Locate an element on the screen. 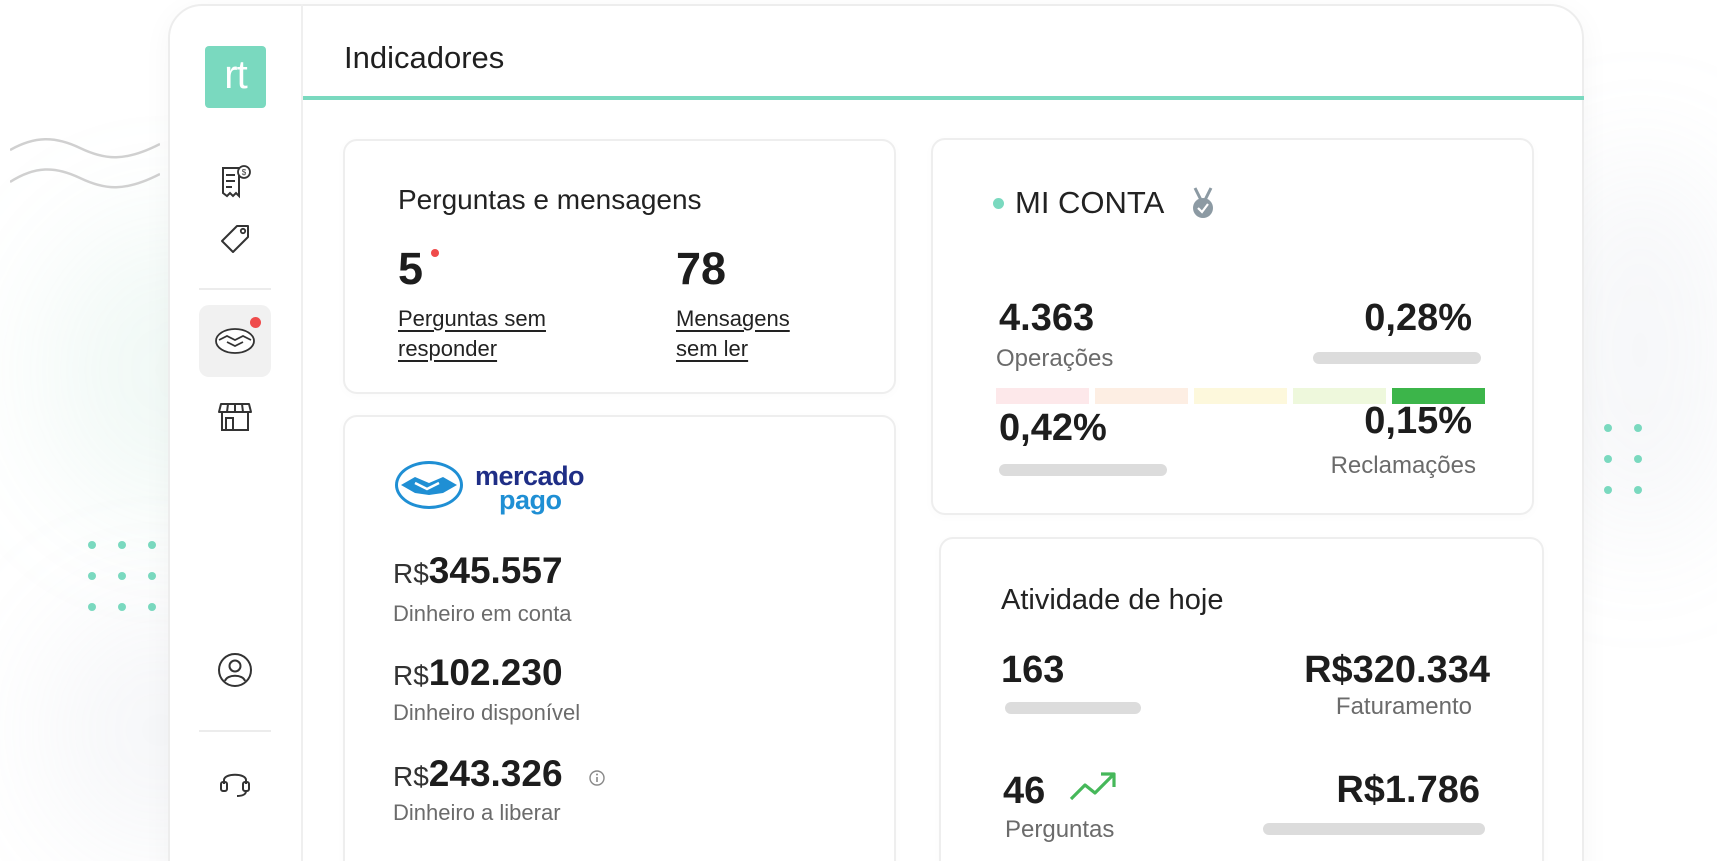 This screenshot has width=1717, height=861. unanswered-alert-dot is located at coordinates (435, 253).